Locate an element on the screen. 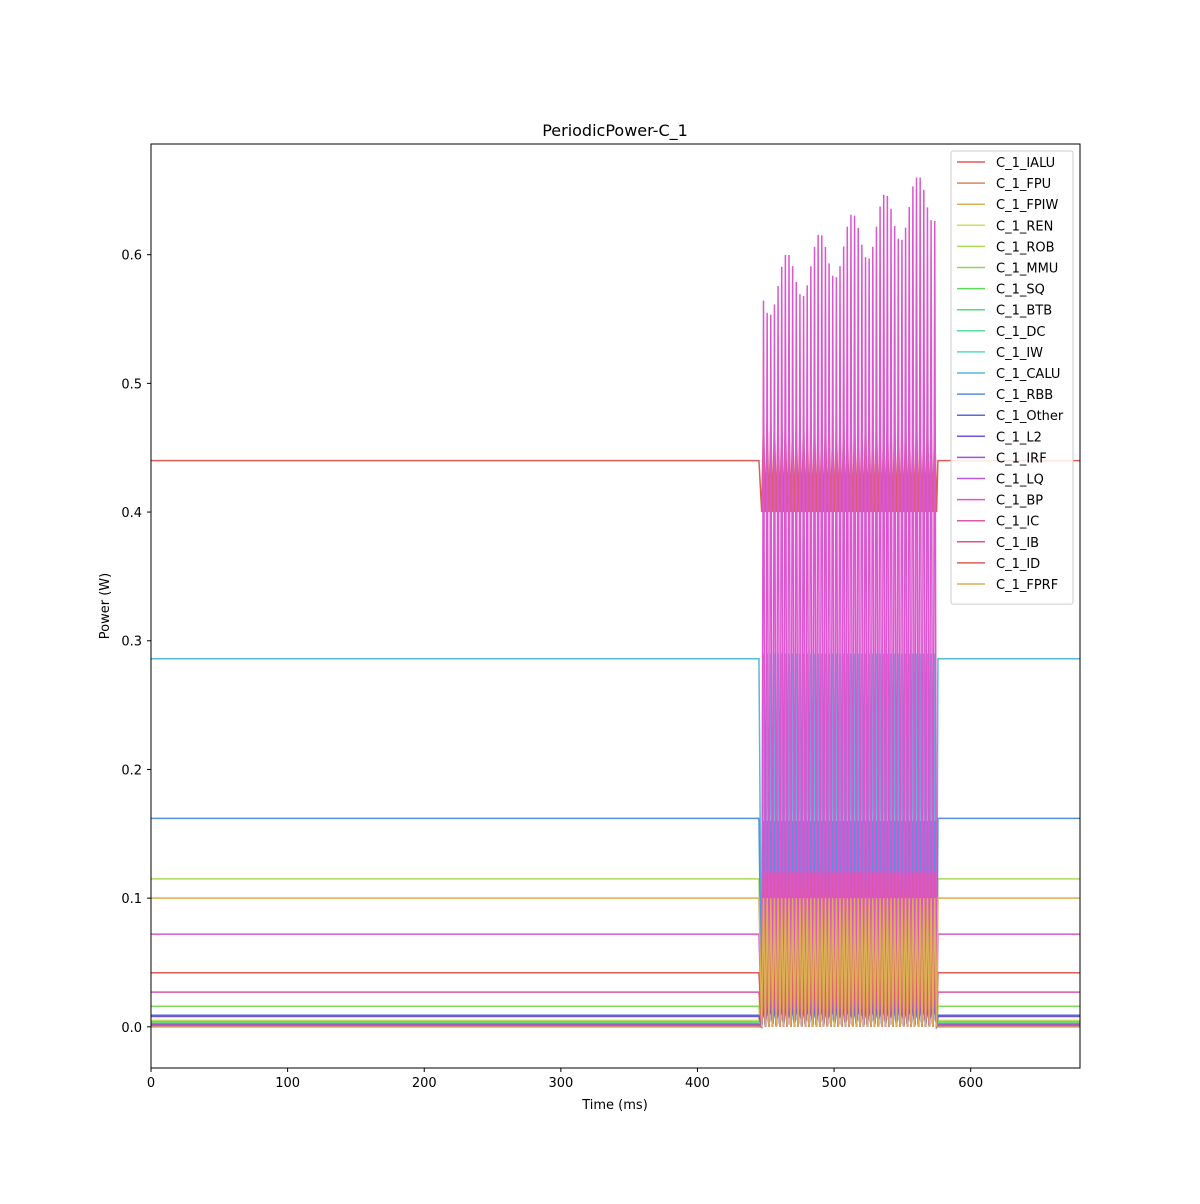  legend-label: C_1_FPRF is located at coordinates (1027, 585).